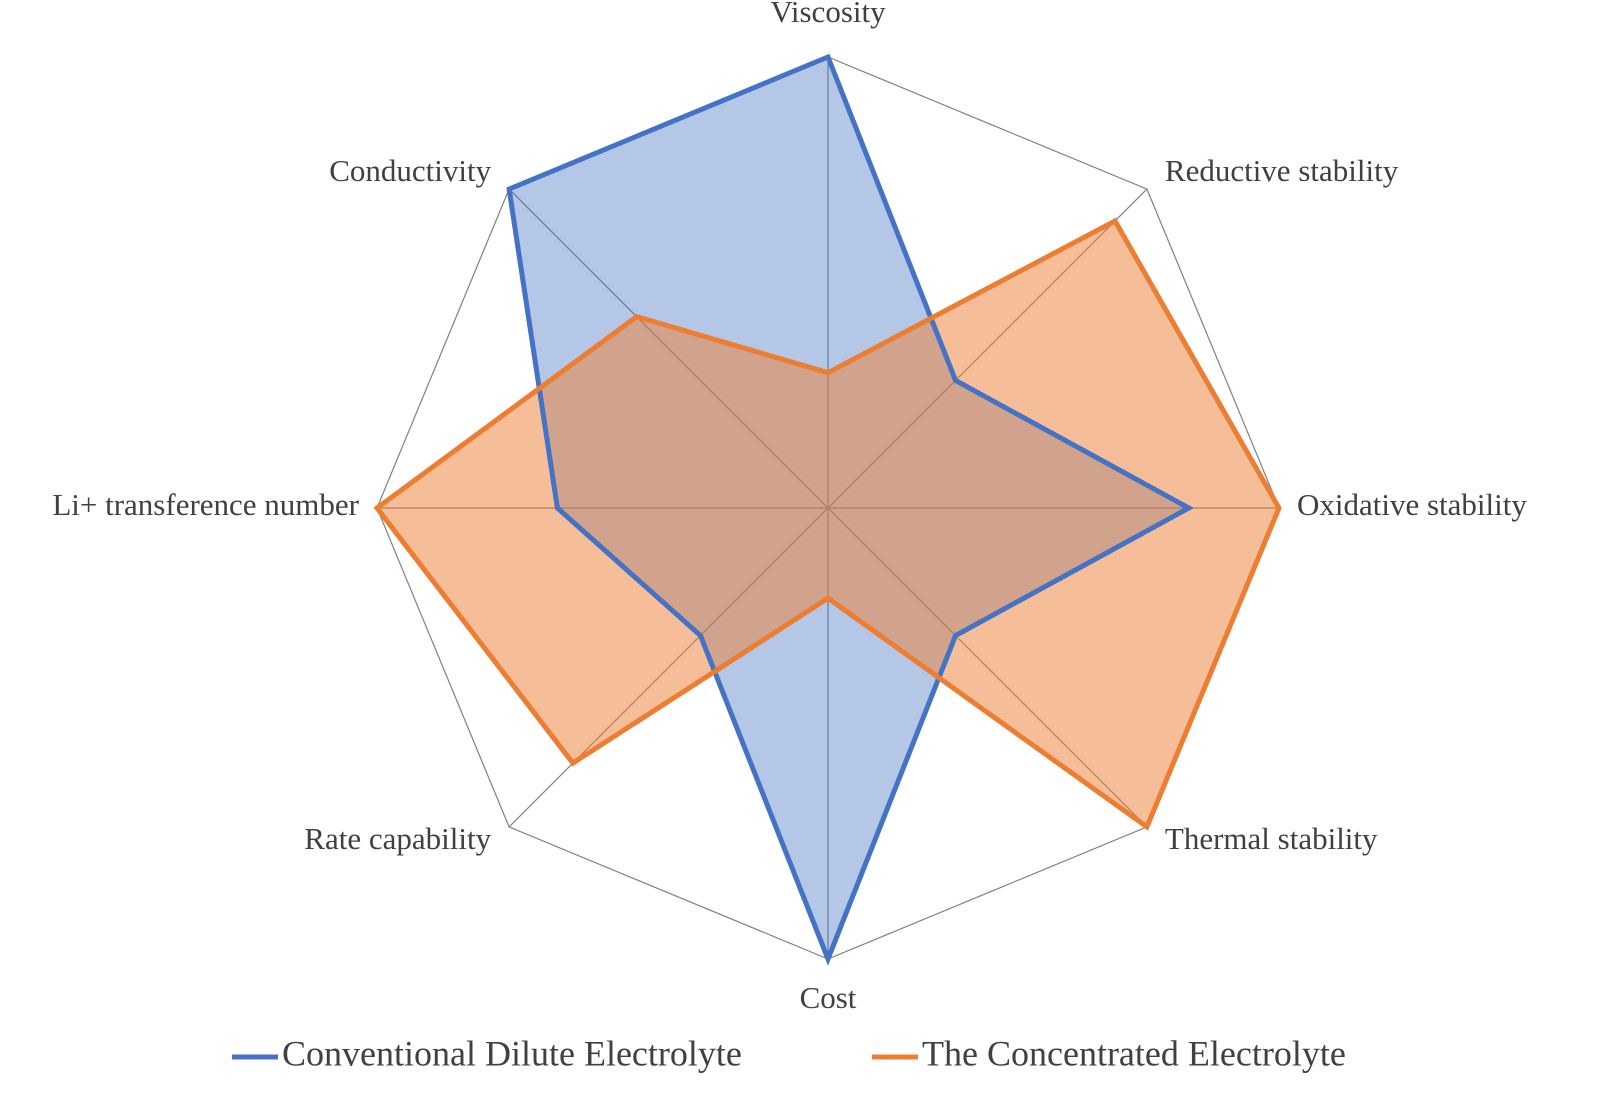 Image resolution: width=1600 pixels, height=1118 pixels. Describe the element at coordinates (1412, 504) in the screenshot. I see `category-label: Oxidative stability` at that location.